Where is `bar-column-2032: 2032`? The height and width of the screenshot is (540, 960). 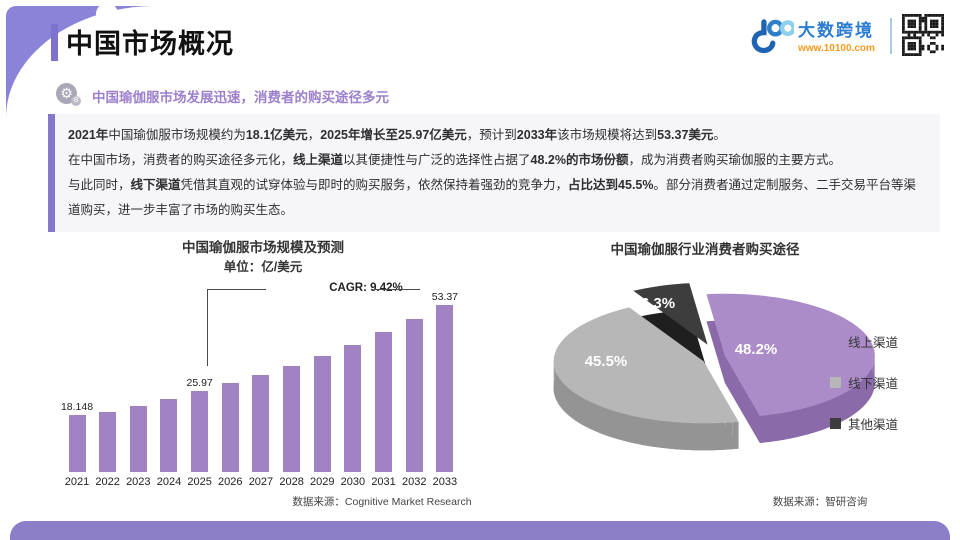 bar-column-2032: 2032 is located at coordinates (414, 403).